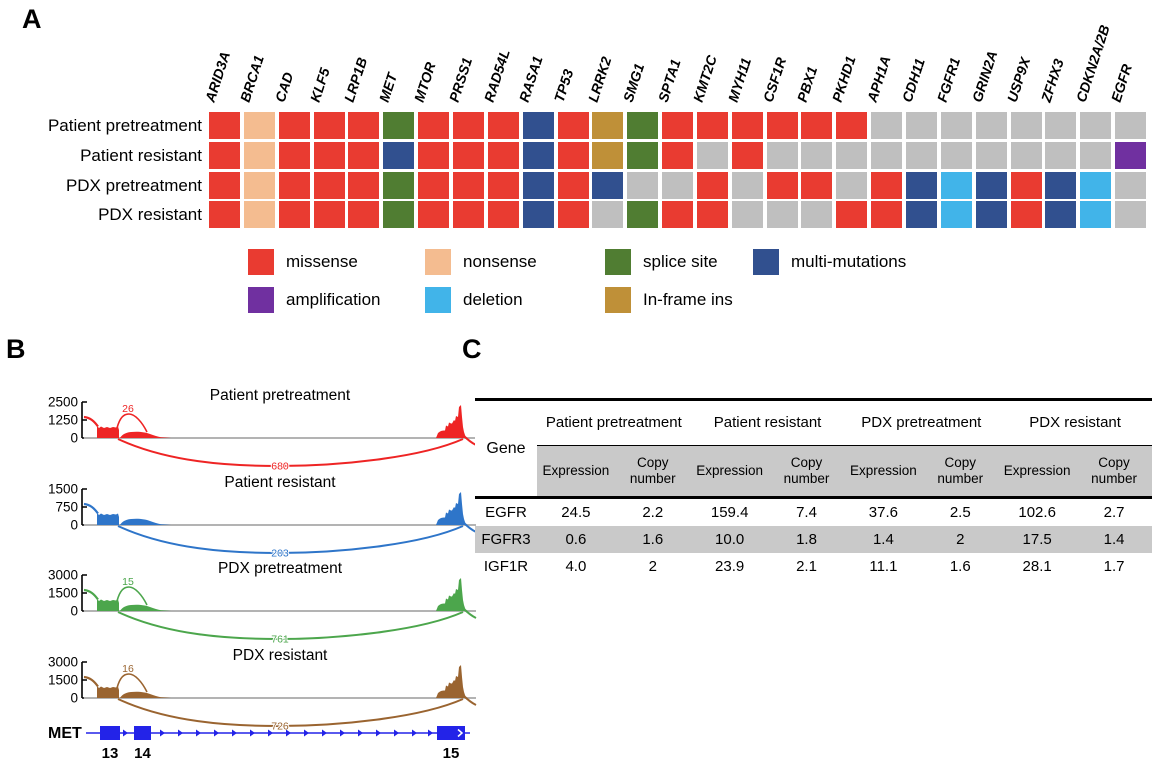 The image size is (1152, 760). I want to click on legend-swatch, so click(618, 300).